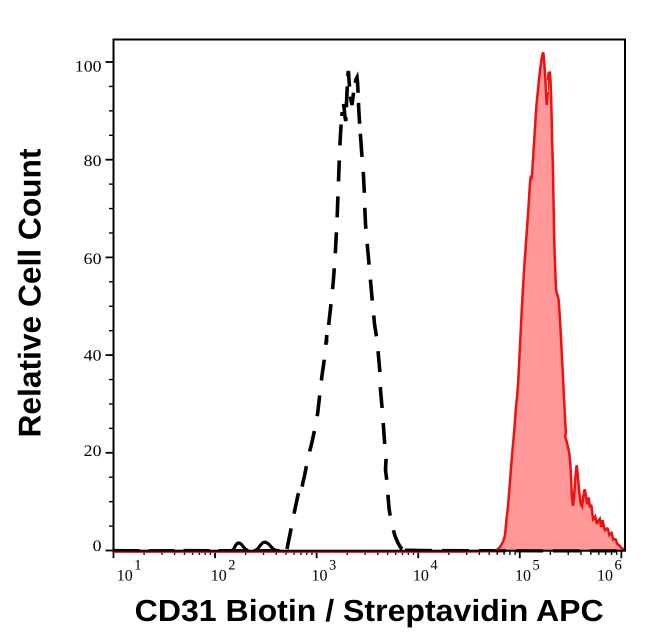 Image resolution: width=653 pixels, height=641 pixels. Describe the element at coordinates (97, 546) in the screenshot. I see `svg-text: 0` at that location.